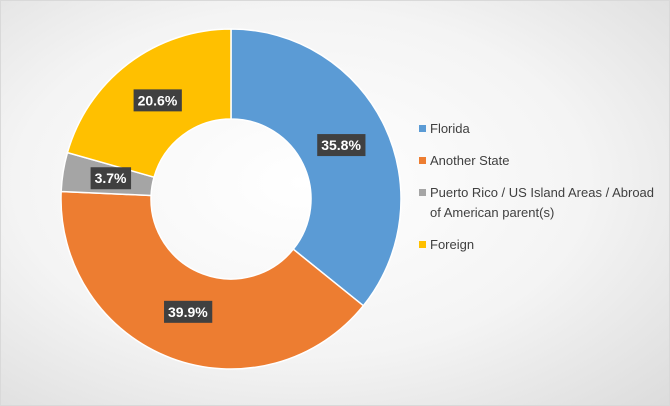 The width and height of the screenshot is (670, 406). I want to click on data-label: 20.6%, so click(157, 100).